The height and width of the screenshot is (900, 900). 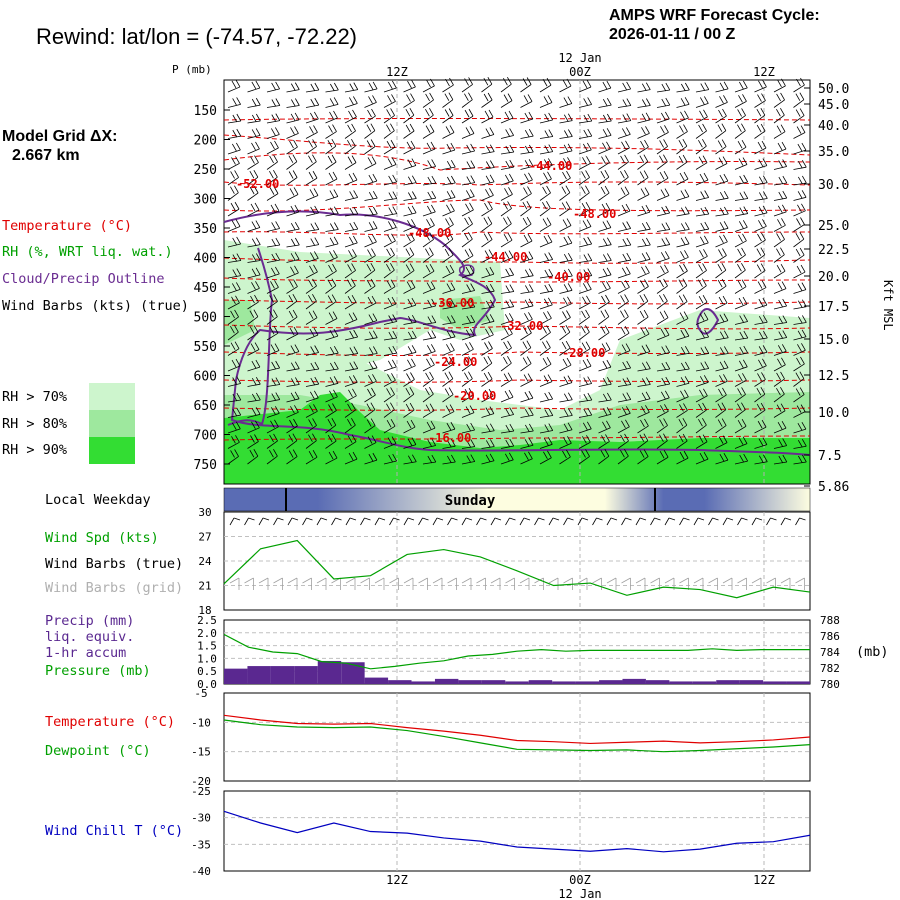 What do you see at coordinates (207, 620) in the screenshot?
I see `precip-tick-label: 2.5` at bounding box center [207, 620].